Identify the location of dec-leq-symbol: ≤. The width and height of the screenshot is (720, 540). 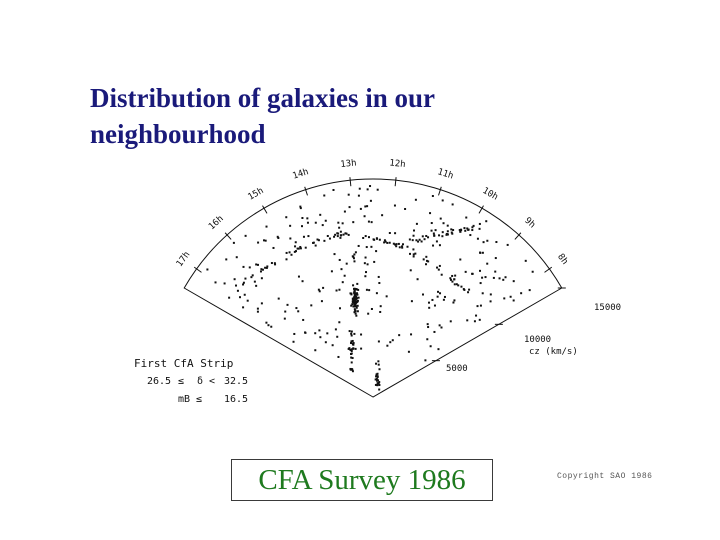
(181, 381).